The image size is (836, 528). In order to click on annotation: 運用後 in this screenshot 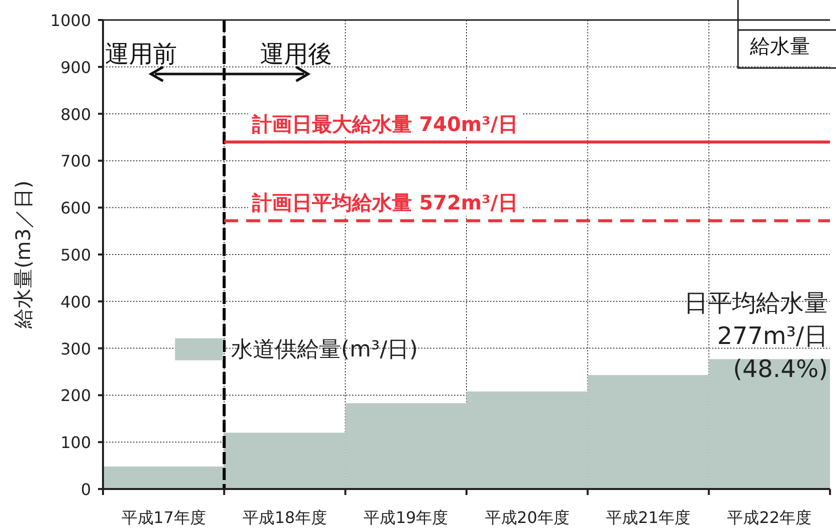, I will do `click(296, 54)`.